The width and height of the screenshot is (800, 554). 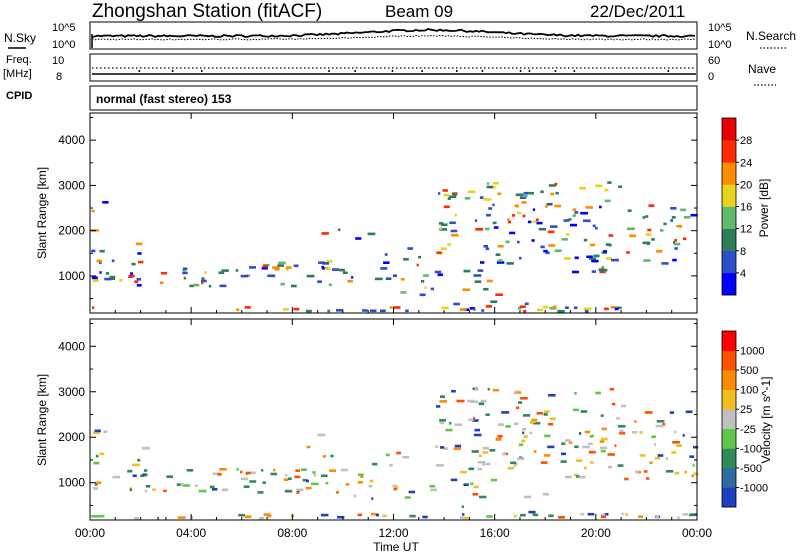 What do you see at coordinates (404, 71) in the screenshot?
I see `freq-scatter` at bounding box center [404, 71].